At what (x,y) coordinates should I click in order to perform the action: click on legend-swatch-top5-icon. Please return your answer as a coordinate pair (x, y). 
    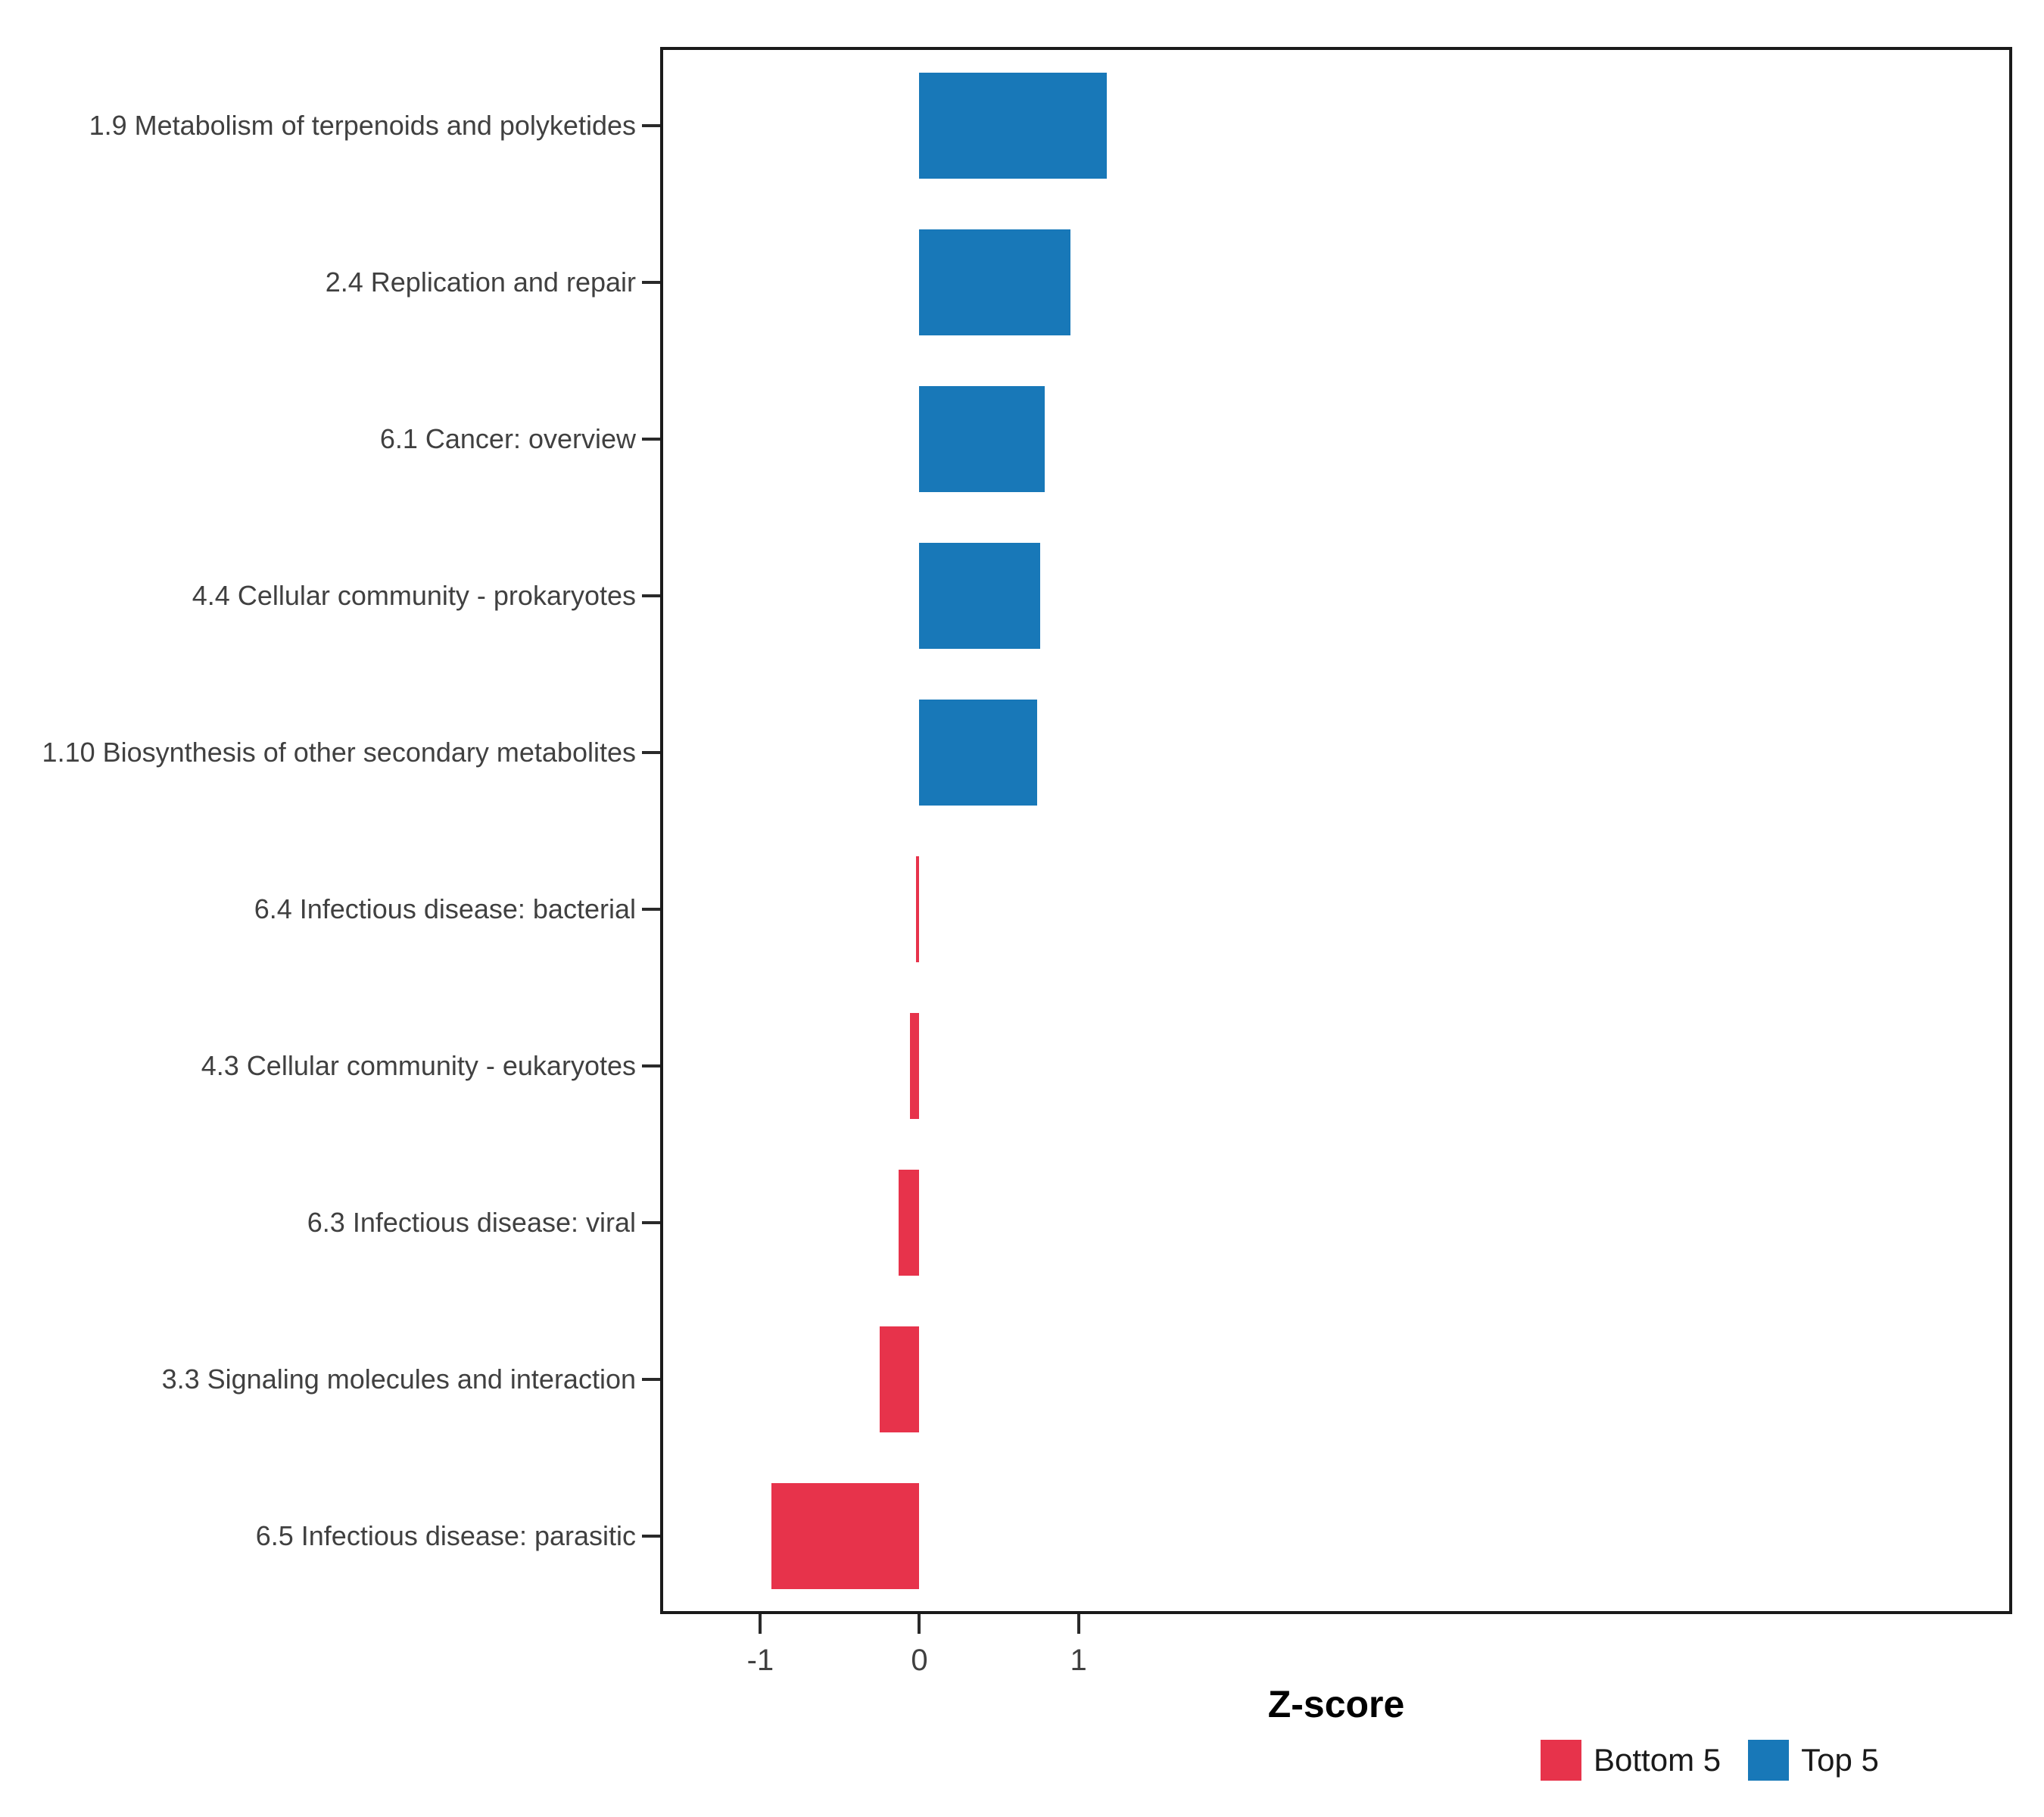
    Looking at the image, I should click on (1769, 1760).